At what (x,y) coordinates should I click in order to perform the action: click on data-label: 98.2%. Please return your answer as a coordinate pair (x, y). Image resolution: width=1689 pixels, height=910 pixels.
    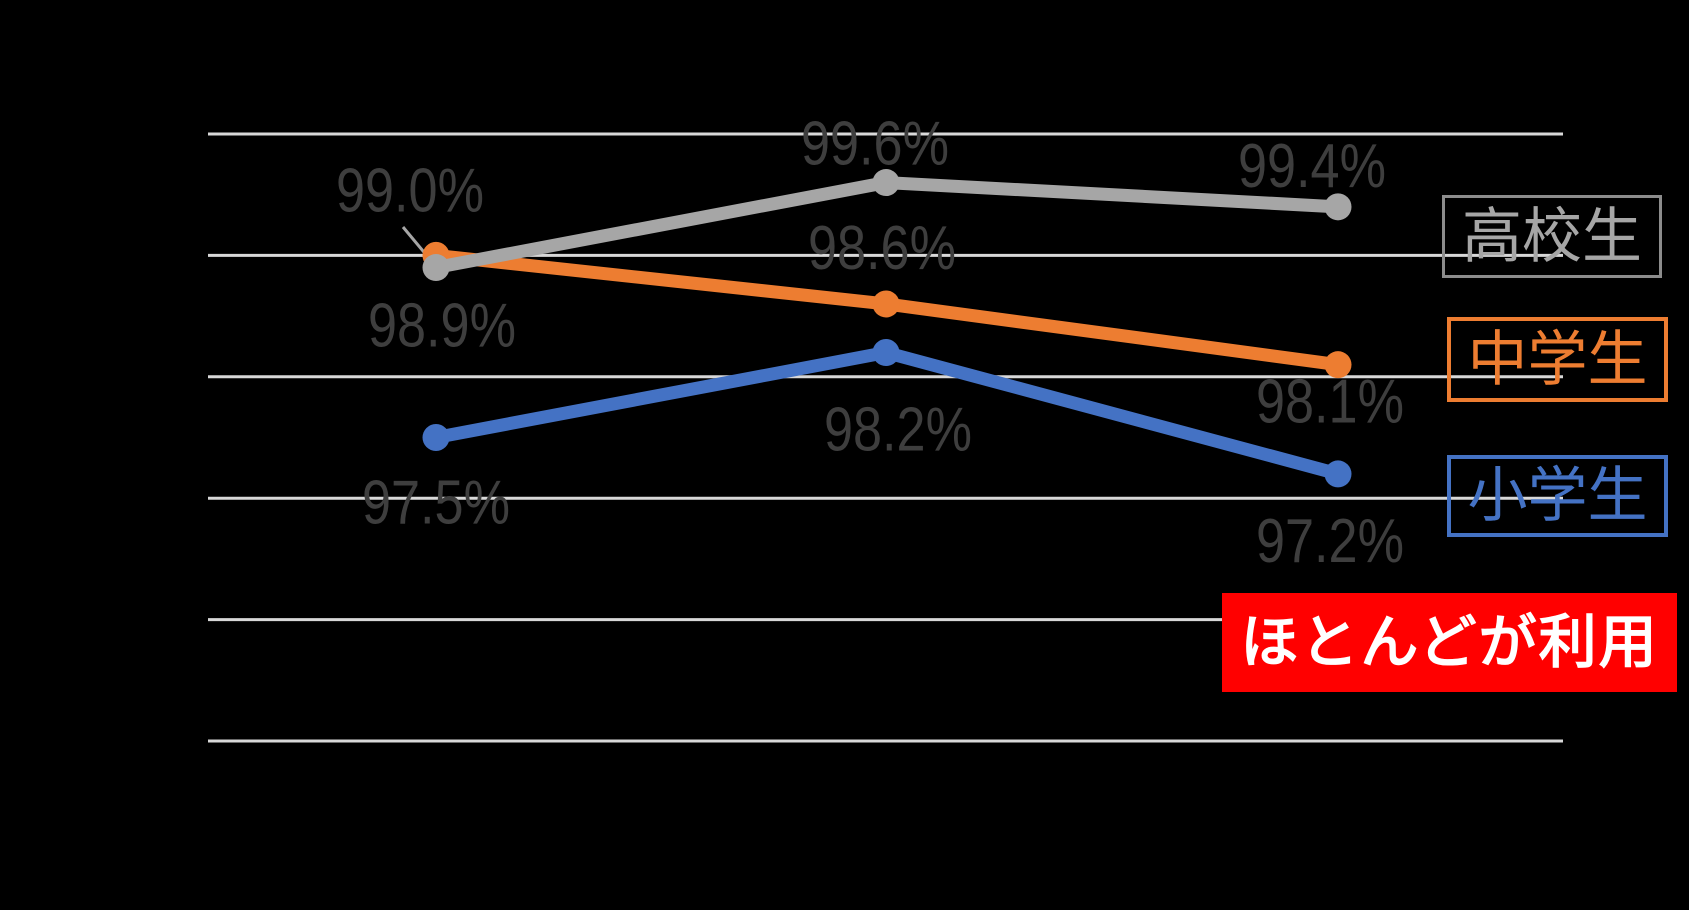
    Looking at the image, I should click on (898, 430).